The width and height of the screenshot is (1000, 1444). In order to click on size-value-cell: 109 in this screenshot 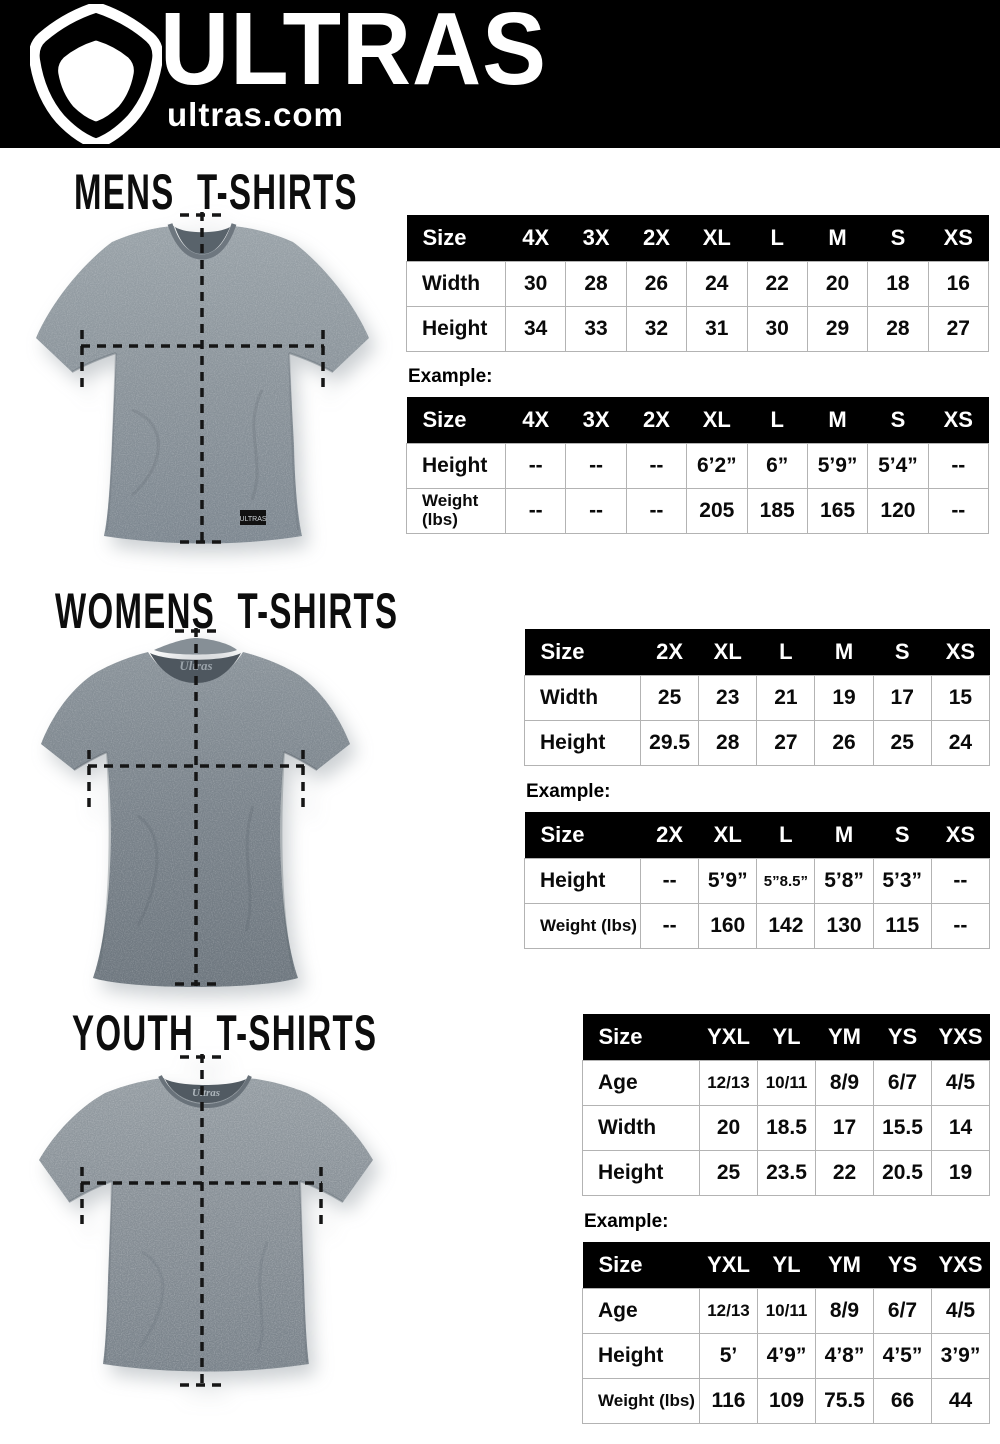, I will do `click(786, 1401)`.